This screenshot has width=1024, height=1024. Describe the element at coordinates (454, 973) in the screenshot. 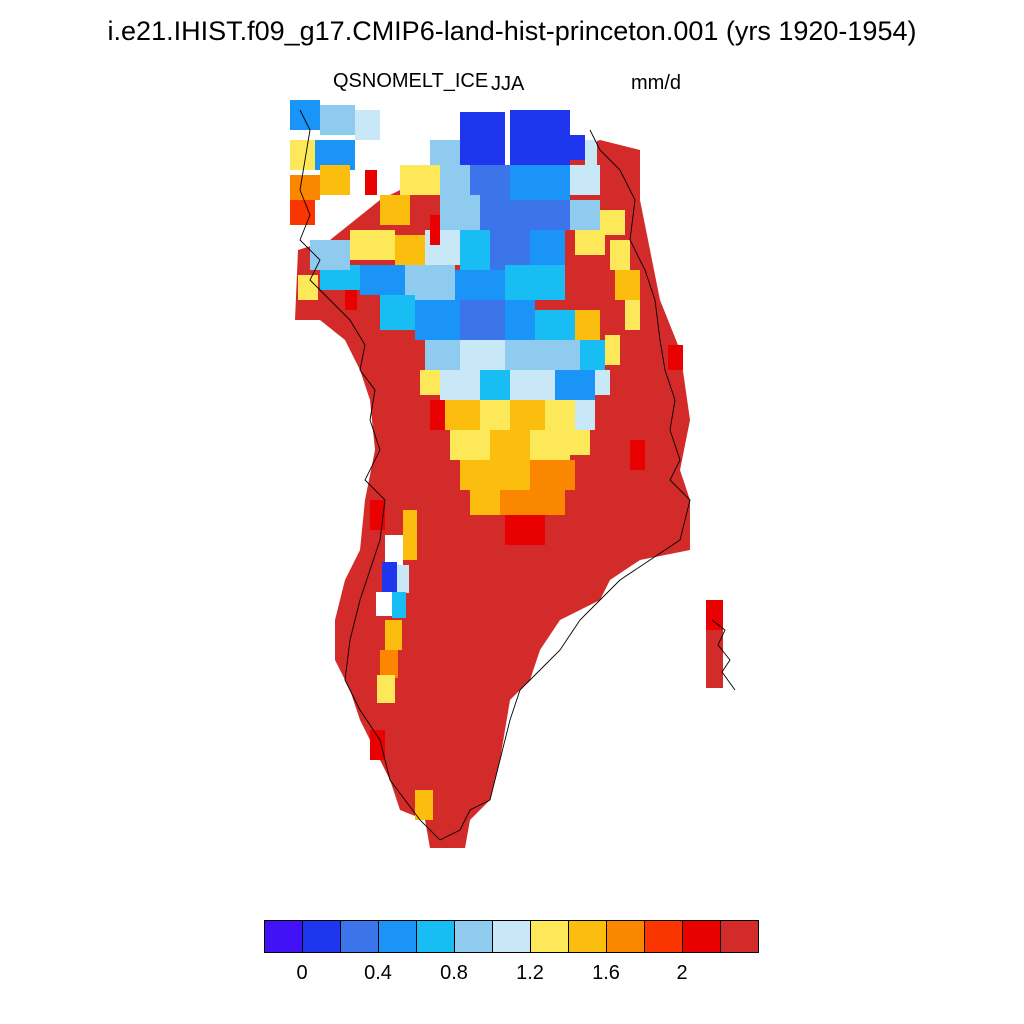

I see `colorbar-tick-label: 0.8` at that location.